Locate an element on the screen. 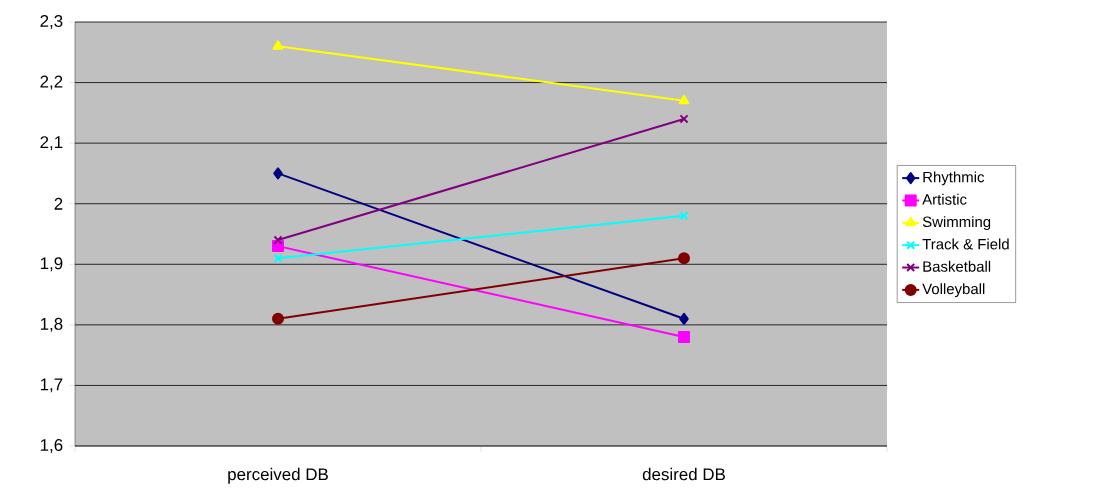  y-tick-label: 2,3 is located at coordinates (51, 22).